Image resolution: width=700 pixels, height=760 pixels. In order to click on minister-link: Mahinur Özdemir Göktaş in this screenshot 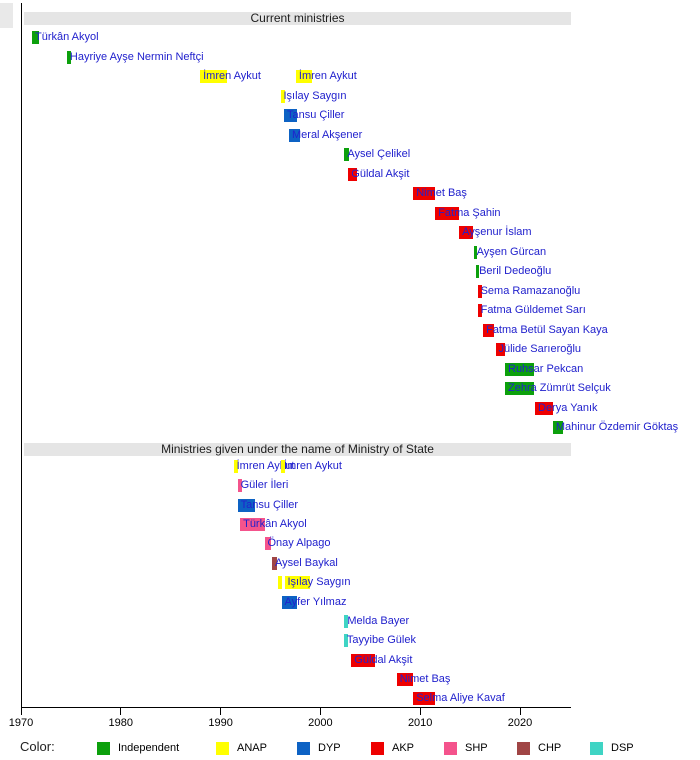, I will do `click(617, 427)`.